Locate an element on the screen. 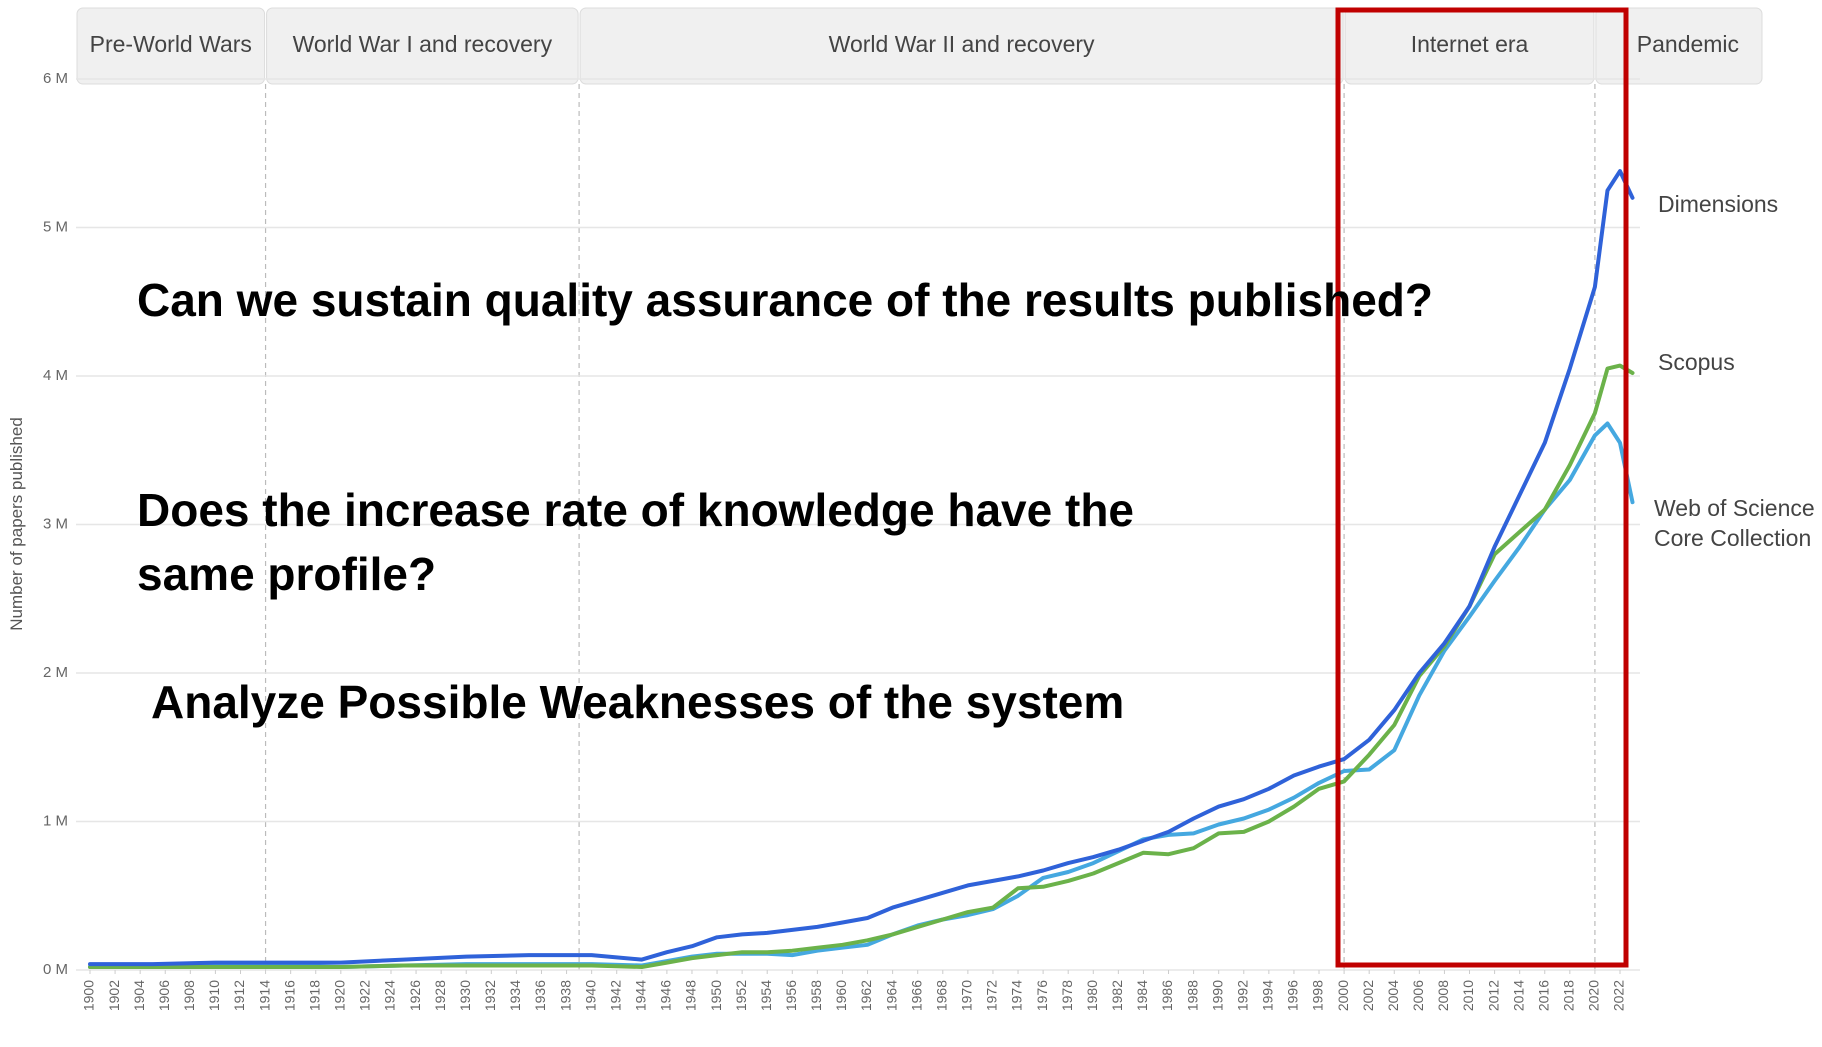  era-label: World War II and recovery is located at coordinates (962, 44).